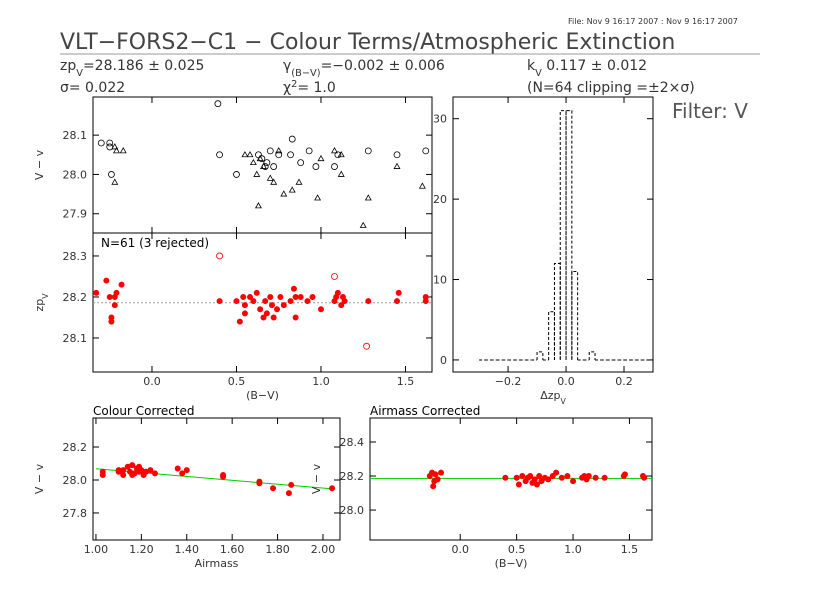  Describe the element at coordinates (316, 88) in the screenshot. I see `stat-text-part: = 1.0` at that location.